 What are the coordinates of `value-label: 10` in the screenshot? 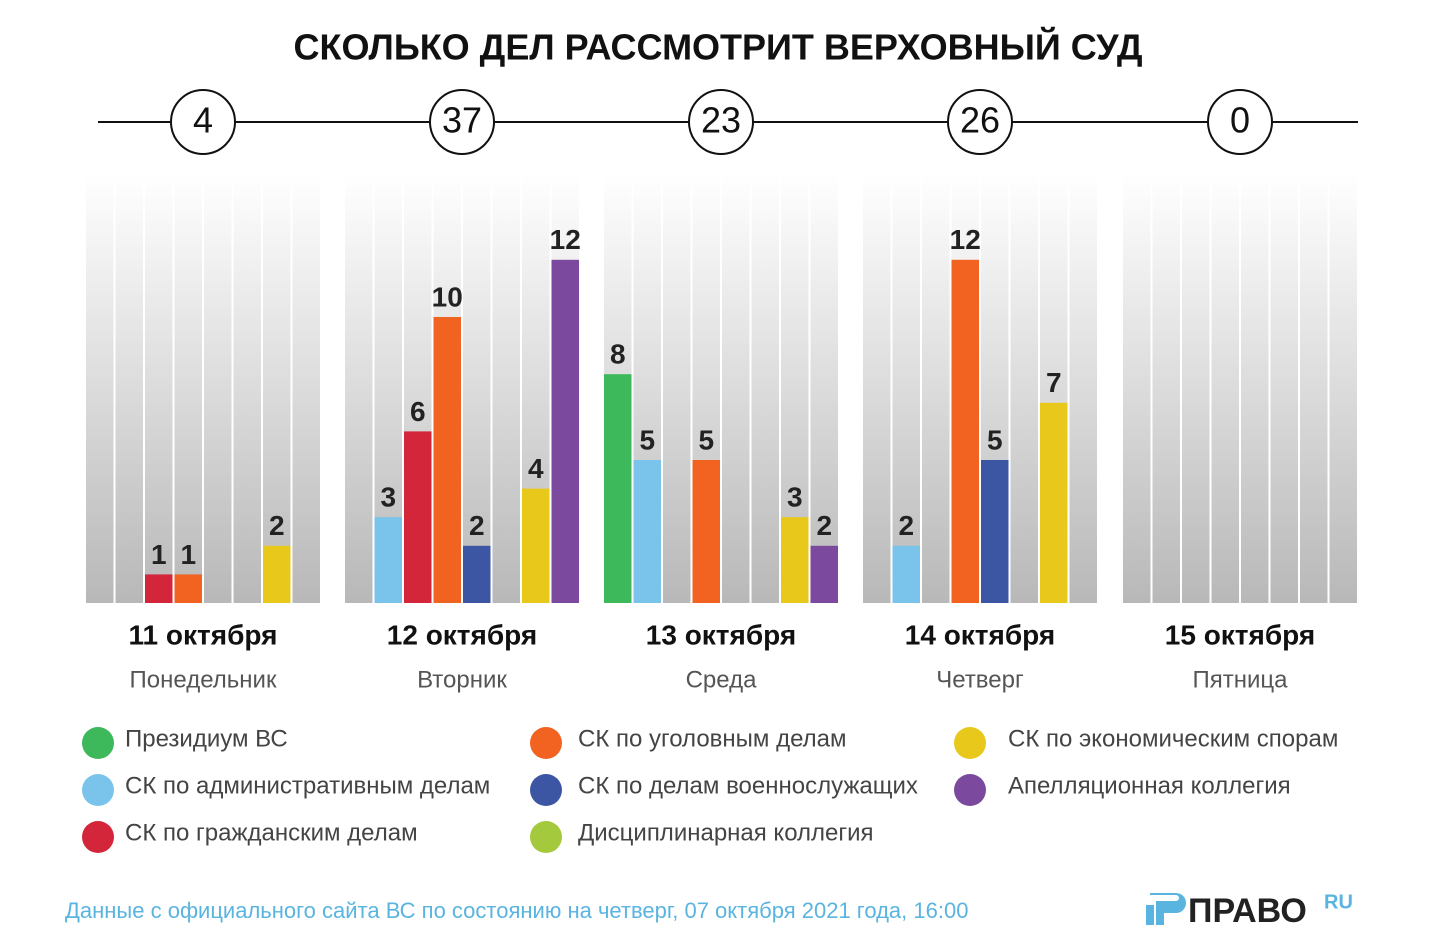 It's located at (447, 296).